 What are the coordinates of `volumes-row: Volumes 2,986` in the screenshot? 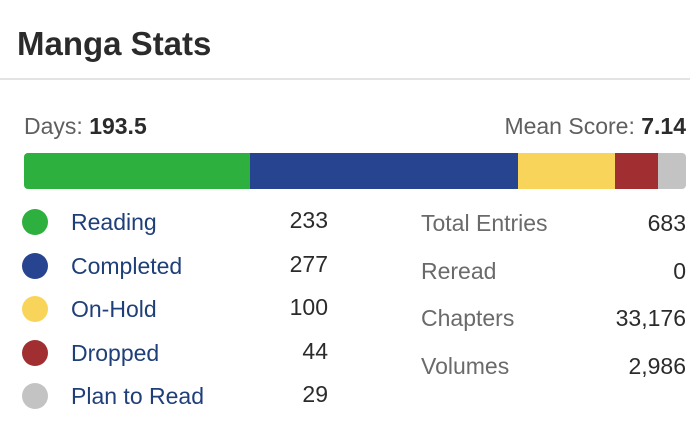 It's located at (553, 374).